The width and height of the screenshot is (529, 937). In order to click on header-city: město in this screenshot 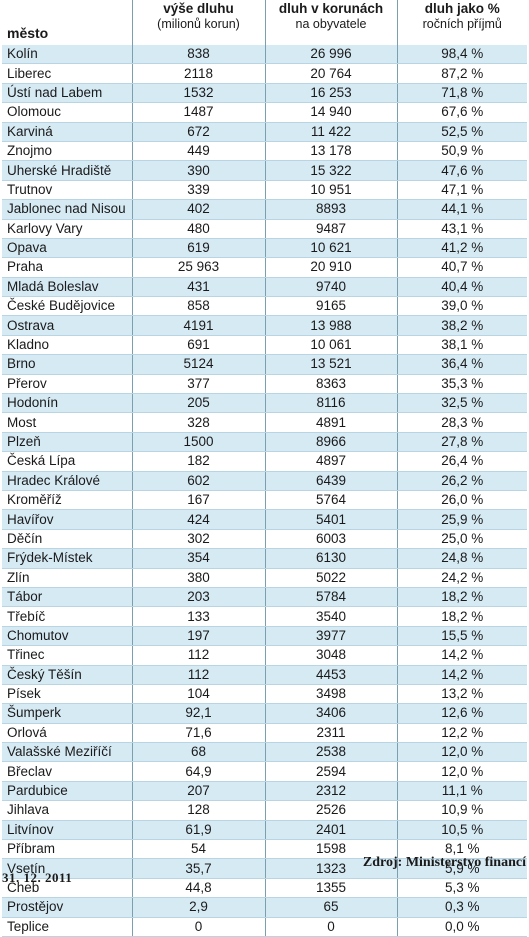, I will do `click(67, 22)`.